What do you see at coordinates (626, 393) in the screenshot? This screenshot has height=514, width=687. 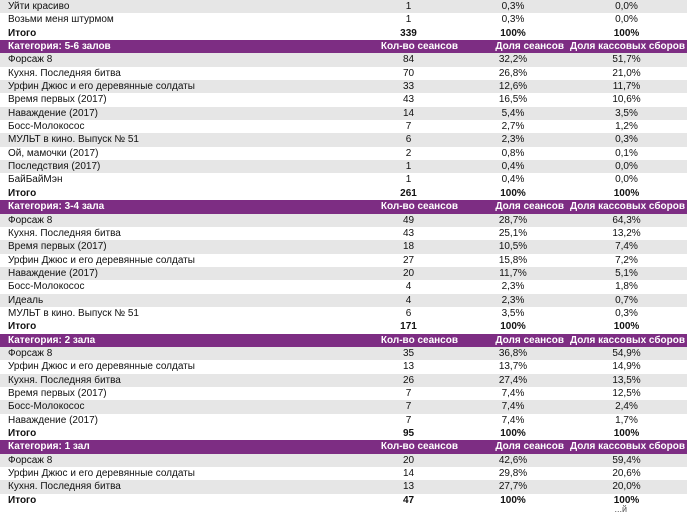 I see `box-office-share-cell: 12,5%` at bounding box center [626, 393].